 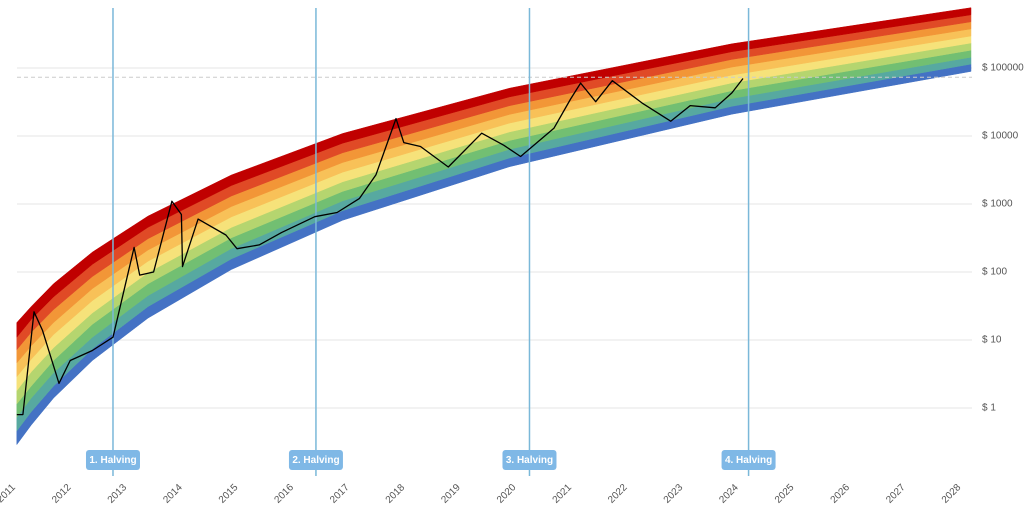 I want to click on x-tick-label: 2013, so click(x=118, y=494).